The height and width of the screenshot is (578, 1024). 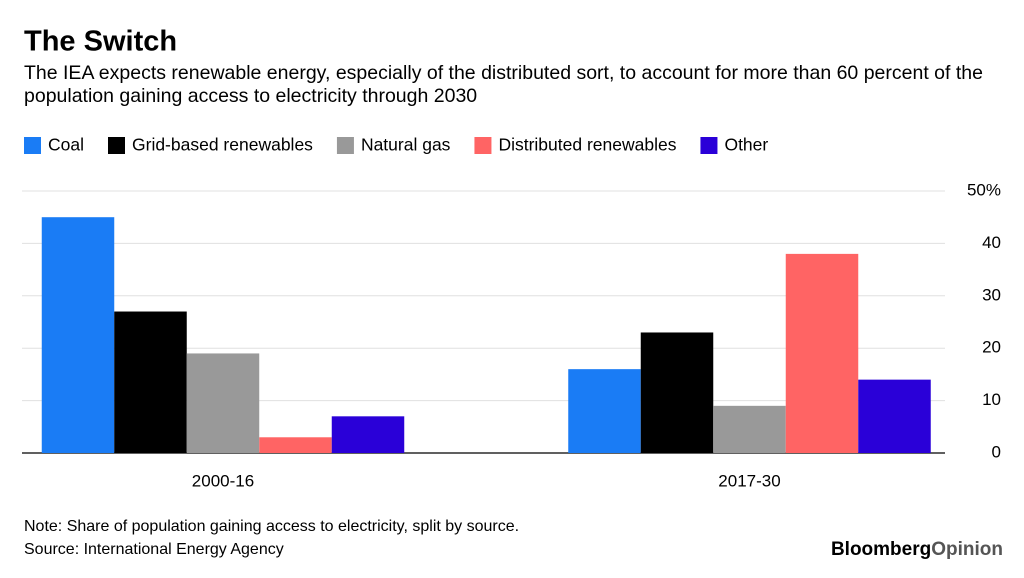 What do you see at coordinates (991, 242) in the screenshot?
I see `y-tick-label: 40` at bounding box center [991, 242].